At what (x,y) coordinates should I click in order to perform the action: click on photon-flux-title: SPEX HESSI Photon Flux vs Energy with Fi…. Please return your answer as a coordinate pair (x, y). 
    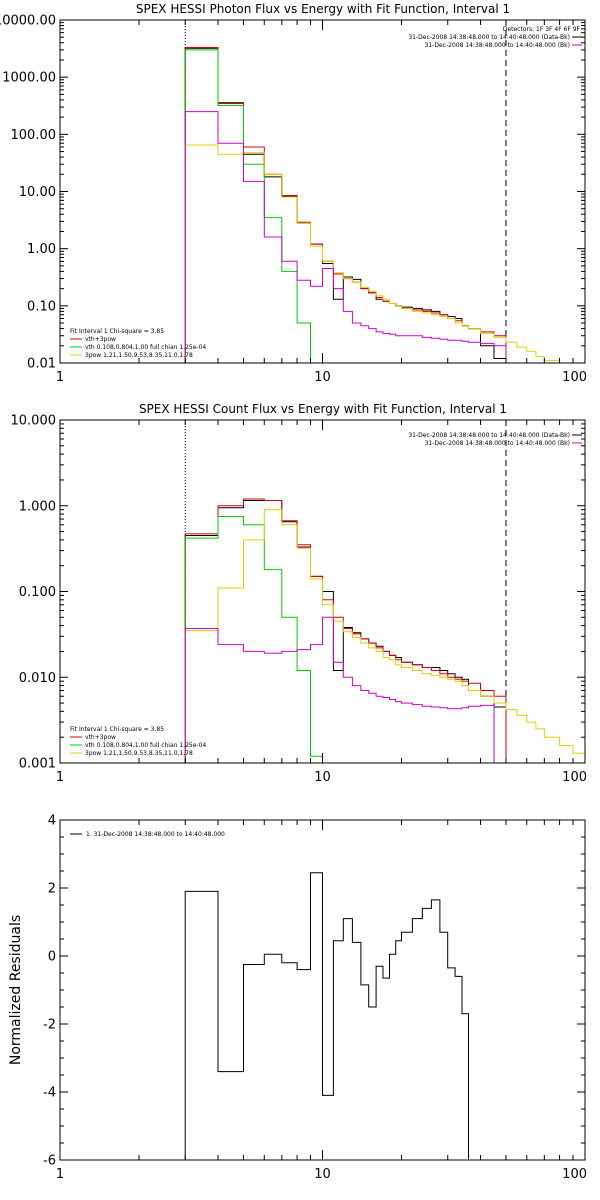
    Looking at the image, I should click on (323, 9).